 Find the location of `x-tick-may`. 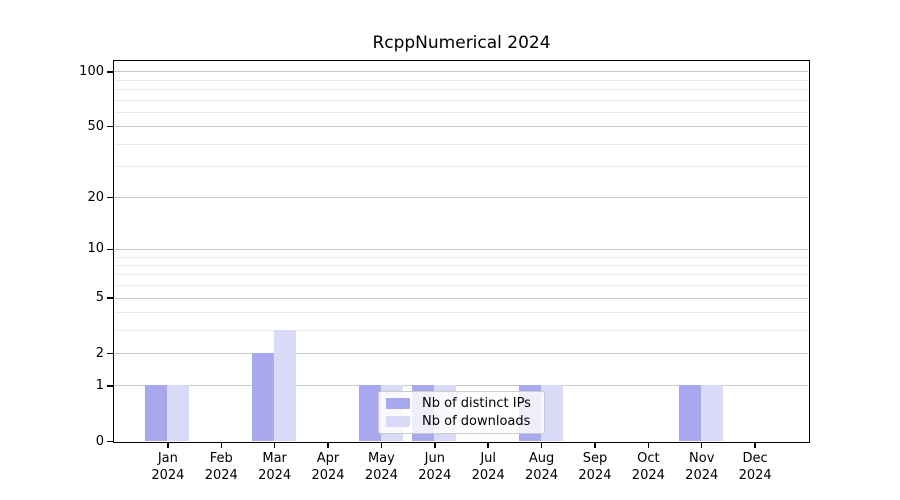

x-tick-may is located at coordinates (381, 445).